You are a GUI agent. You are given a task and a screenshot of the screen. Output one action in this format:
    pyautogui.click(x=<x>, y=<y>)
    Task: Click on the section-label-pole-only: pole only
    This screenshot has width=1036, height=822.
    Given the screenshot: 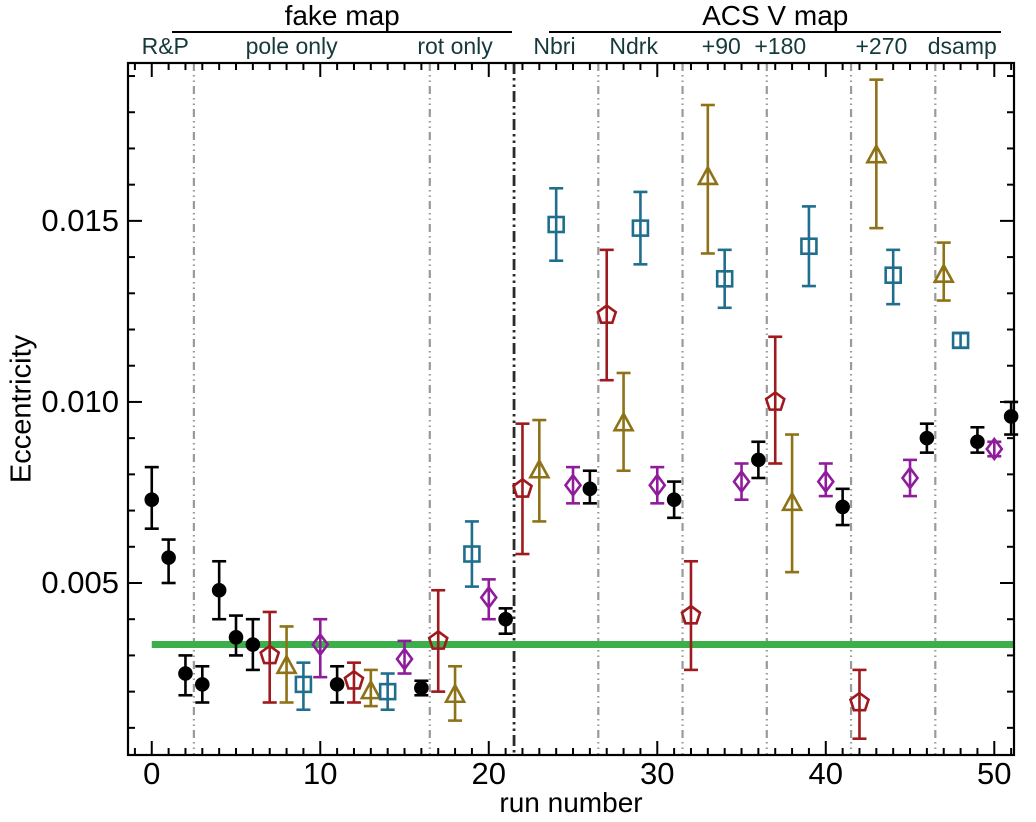 What is the action you would take?
    pyautogui.click(x=291, y=46)
    